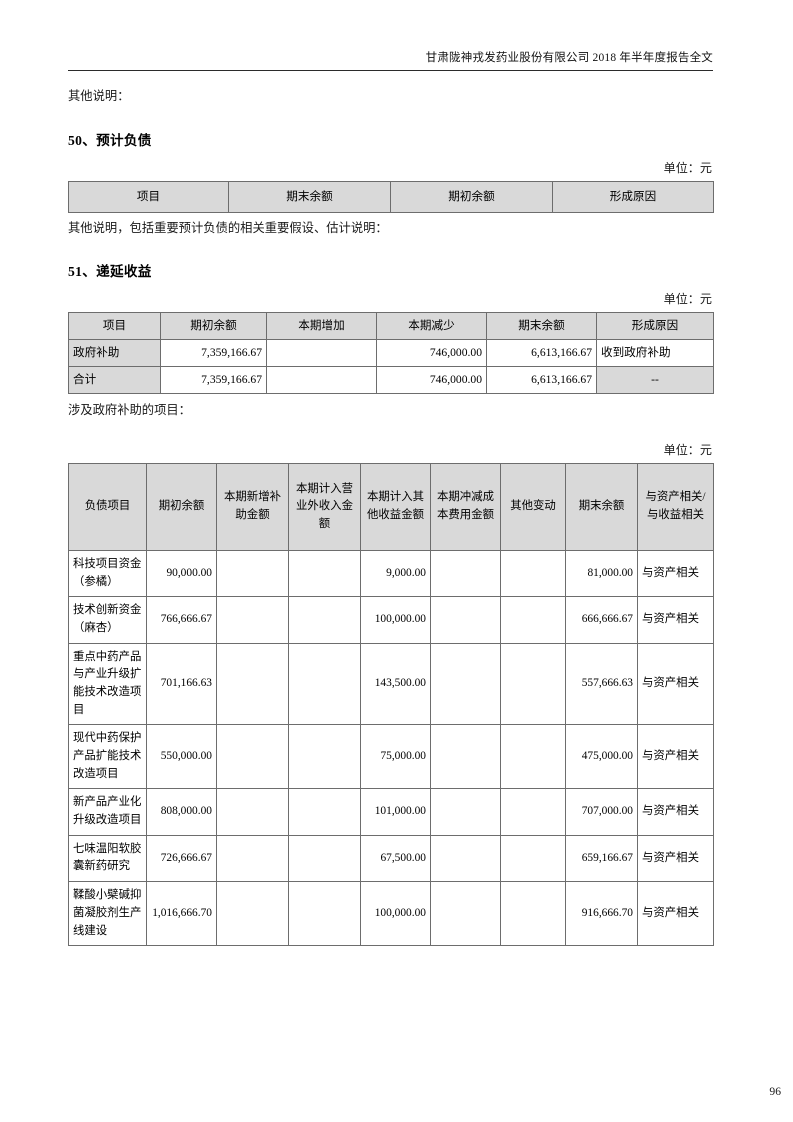  I want to click on cell-other-income: 101,000.00, so click(395, 812).